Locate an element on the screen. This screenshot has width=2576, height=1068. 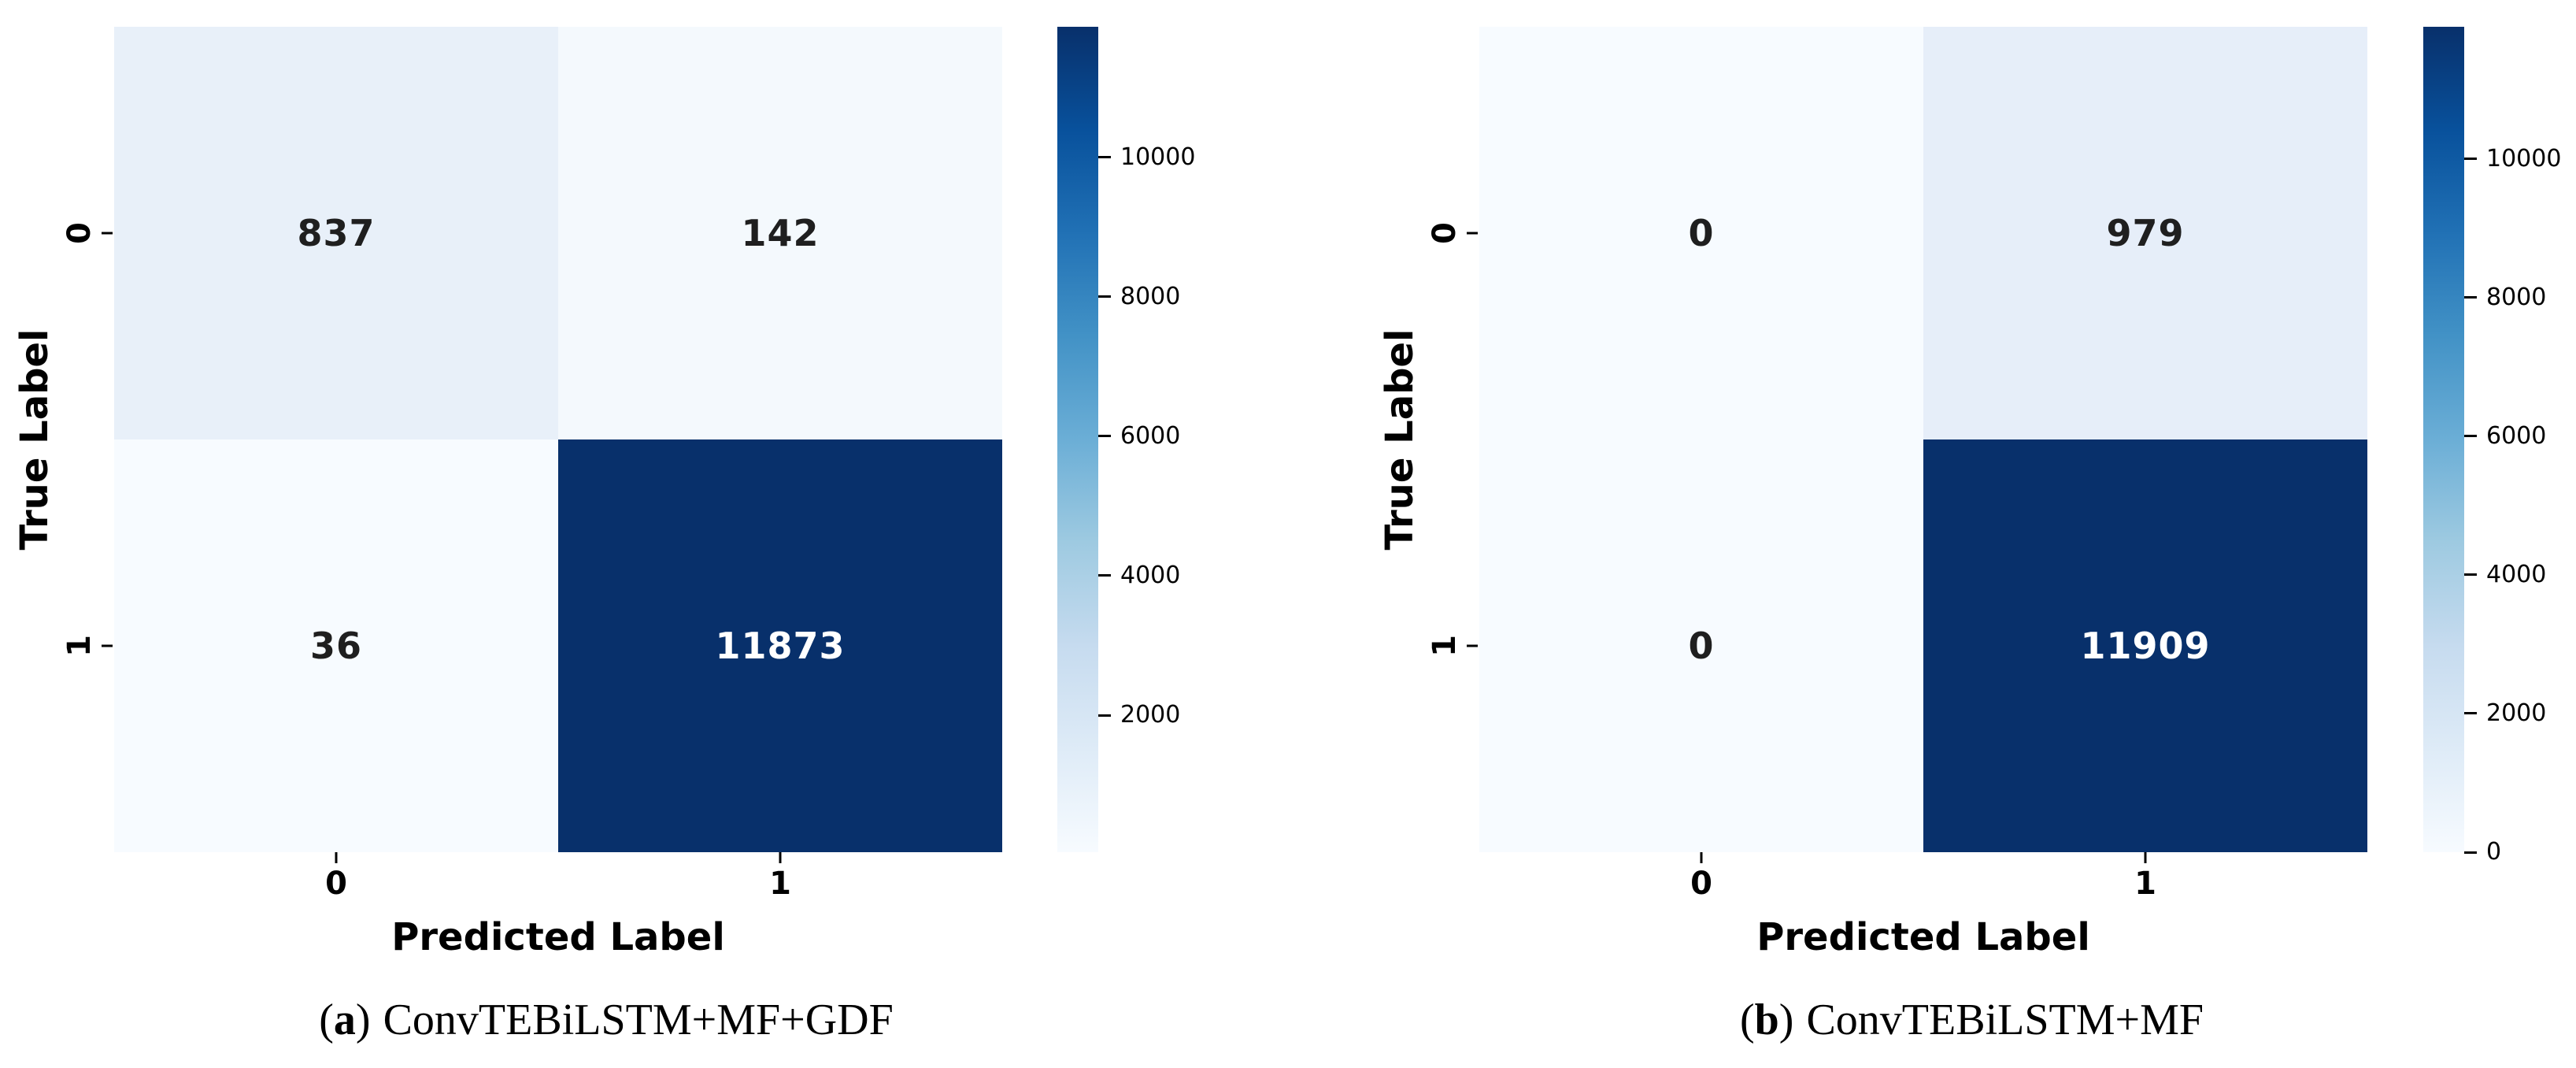
cell-r0c0: 0 is located at coordinates (1701, 233).